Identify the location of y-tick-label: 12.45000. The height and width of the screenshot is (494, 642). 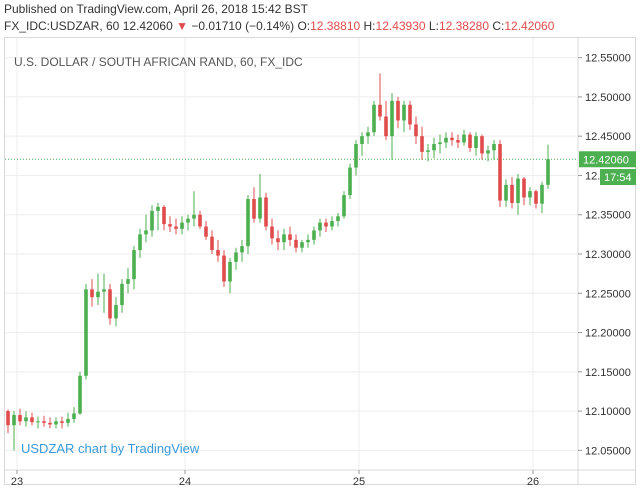
(608, 137).